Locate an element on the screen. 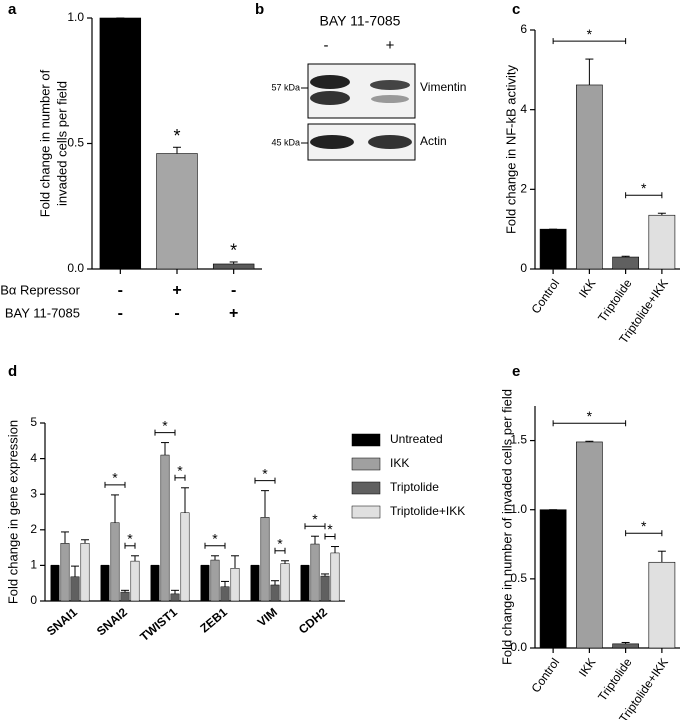 This screenshot has width=685, height=720. panel-letter: d is located at coordinates (12, 371).